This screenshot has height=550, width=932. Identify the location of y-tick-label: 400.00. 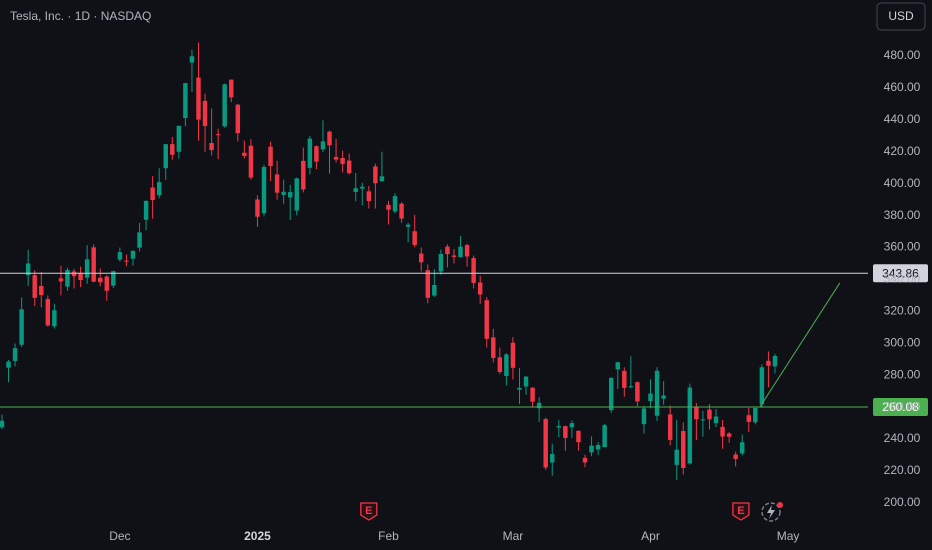
(902, 183).